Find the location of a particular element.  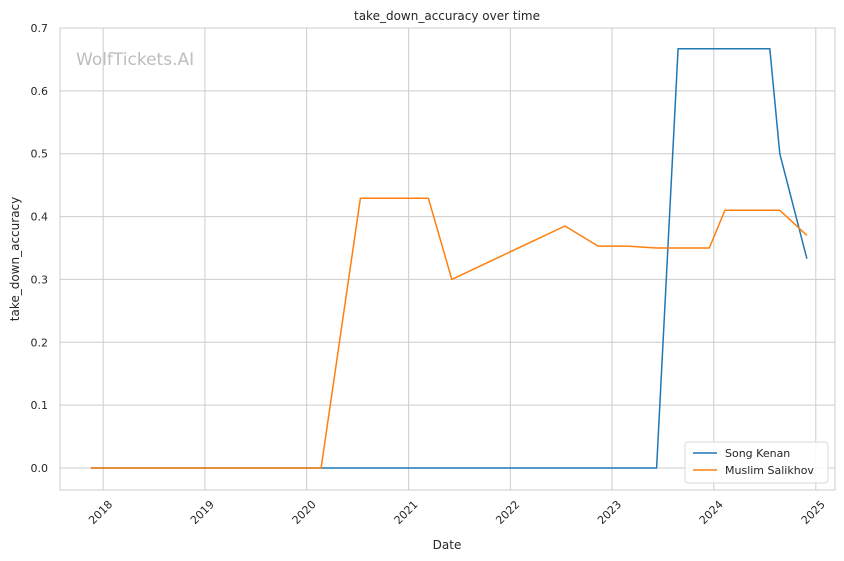

y-axis-ticks: 0.0 0.1 0.2 0.3 0.4 0.5 0.6 0.7 is located at coordinates (40, 248).